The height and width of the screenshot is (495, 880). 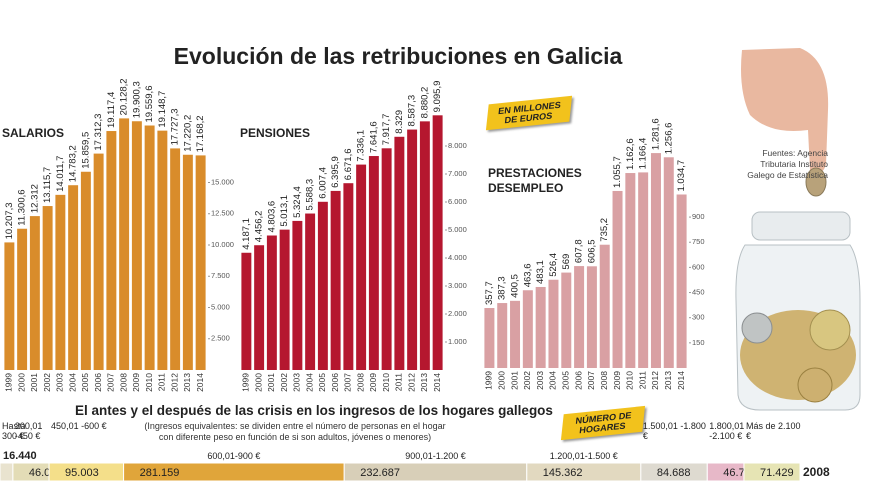 I want to click on data-label: 16.440, so click(x=20, y=456).